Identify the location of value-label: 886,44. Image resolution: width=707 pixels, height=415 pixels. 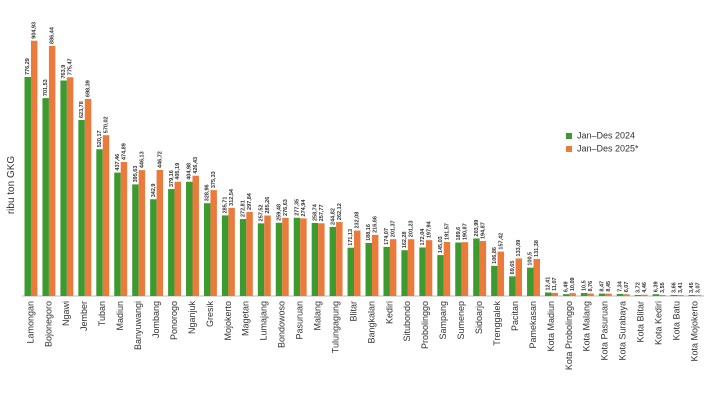
(53, 35).